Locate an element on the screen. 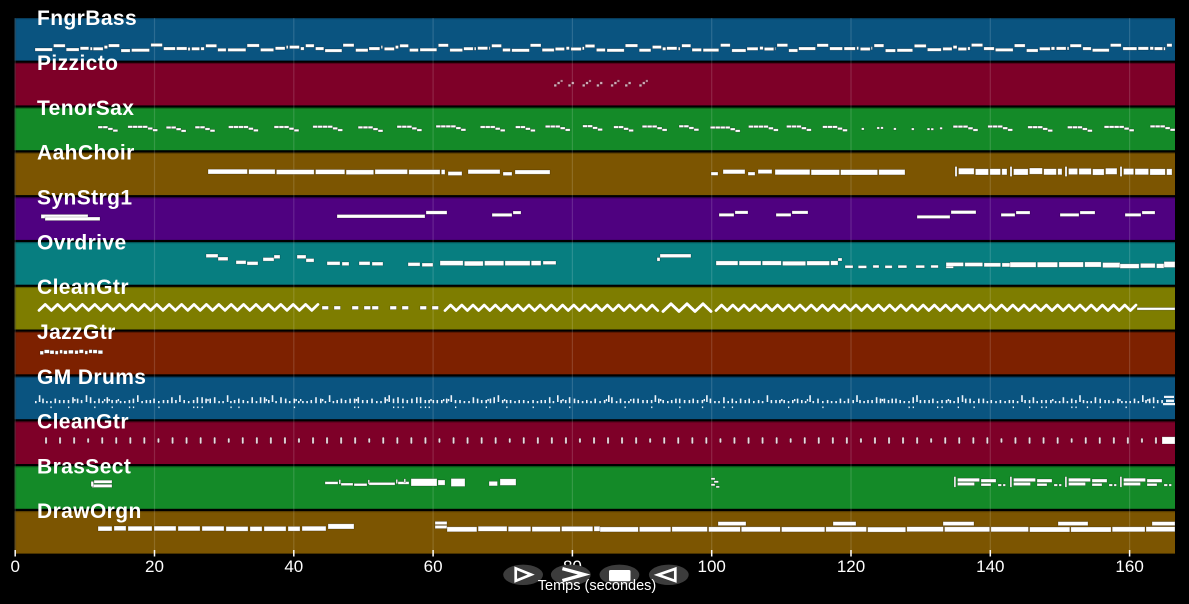 The width and height of the screenshot is (1189, 604). svg-text: GM Drums is located at coordinates (91, 377).